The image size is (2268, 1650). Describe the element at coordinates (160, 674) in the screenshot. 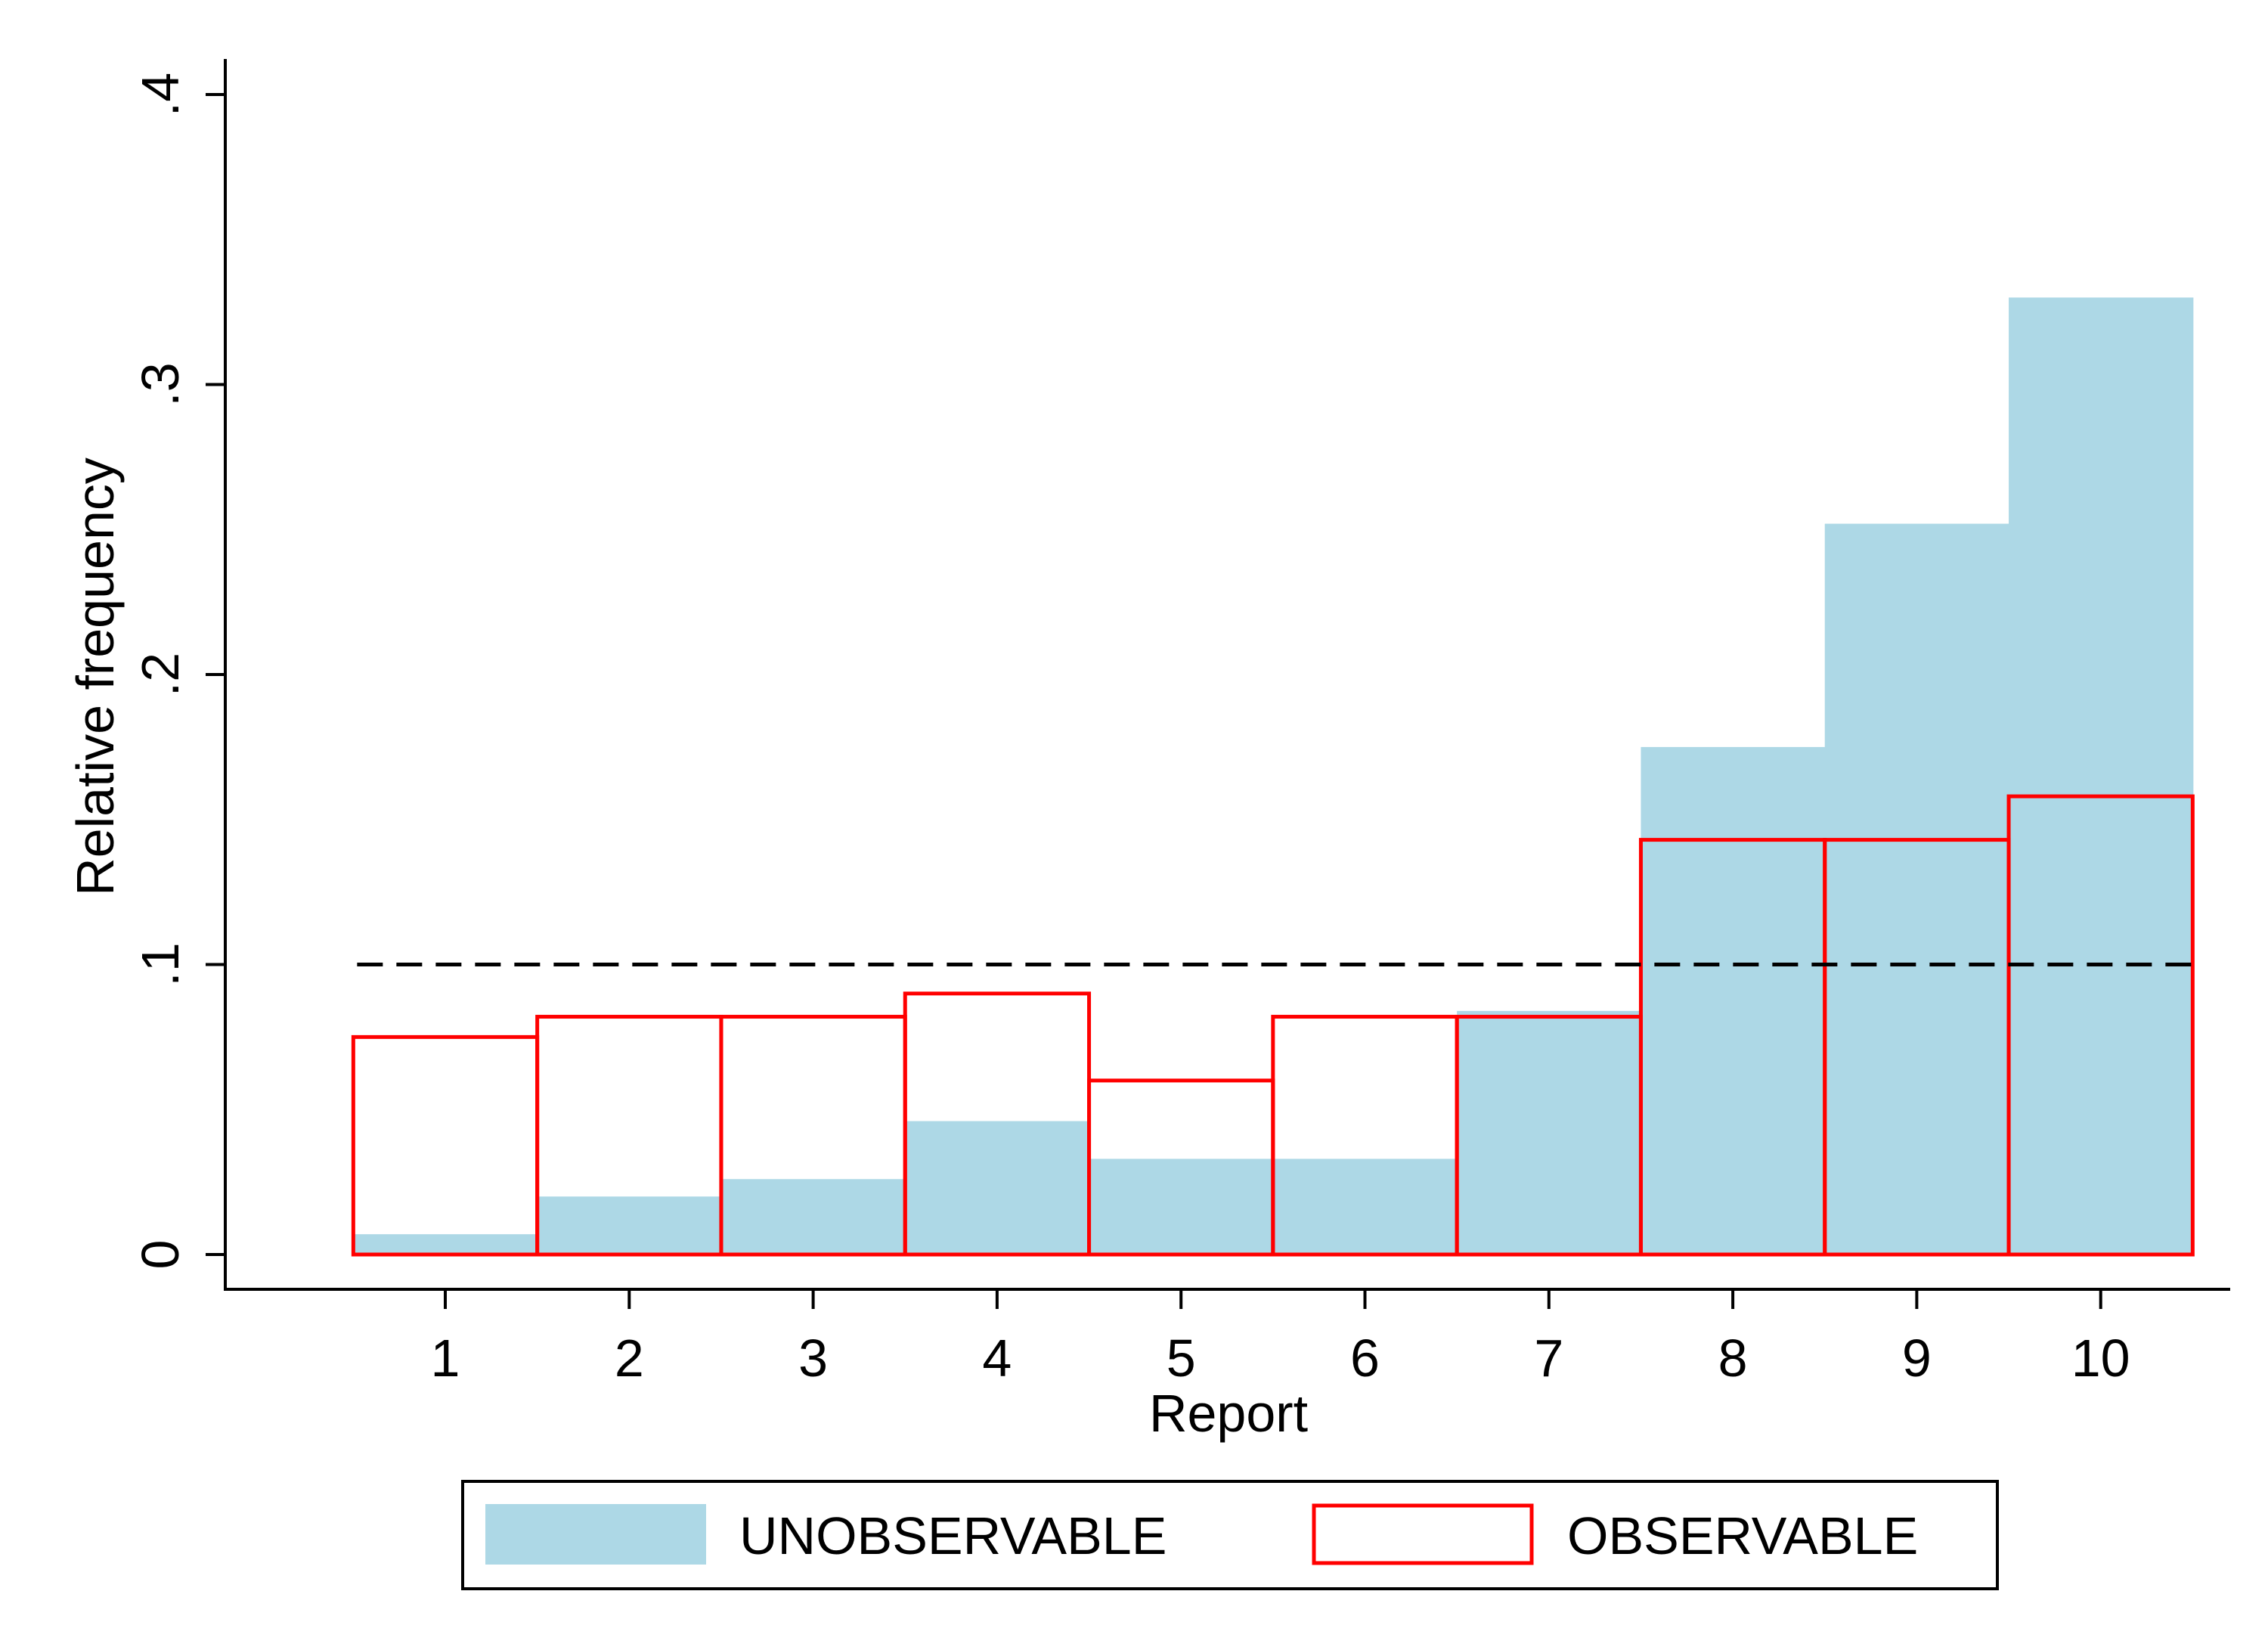

I see `y-tick-label: .2` at that location.